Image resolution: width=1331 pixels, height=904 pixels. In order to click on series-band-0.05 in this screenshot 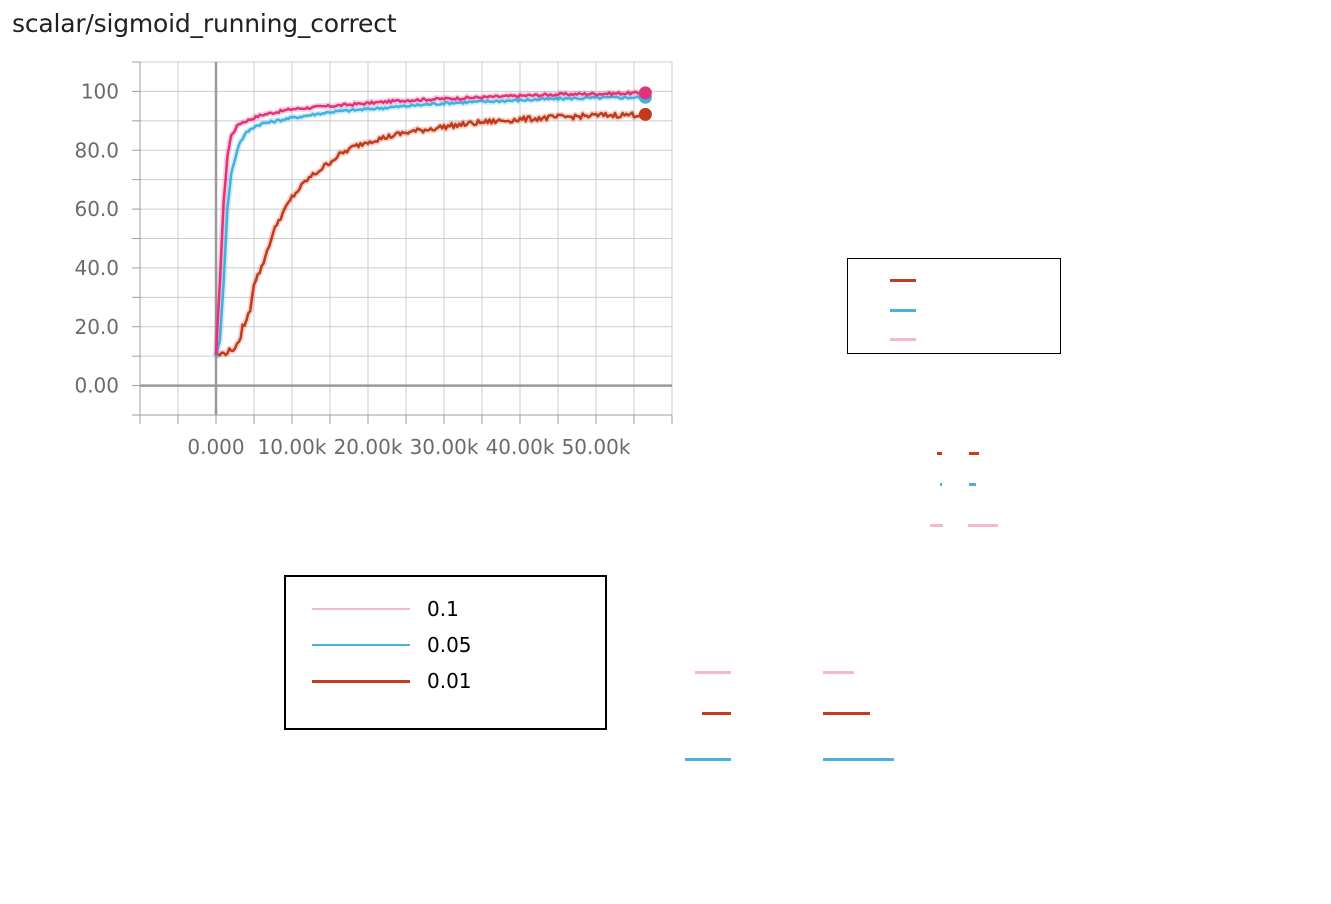, I will do `click(430, 225)`.